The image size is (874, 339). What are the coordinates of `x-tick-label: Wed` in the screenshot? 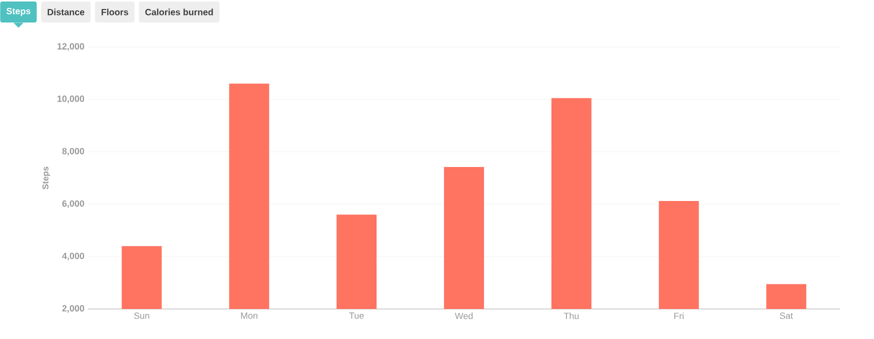 It's located at (463, 316).